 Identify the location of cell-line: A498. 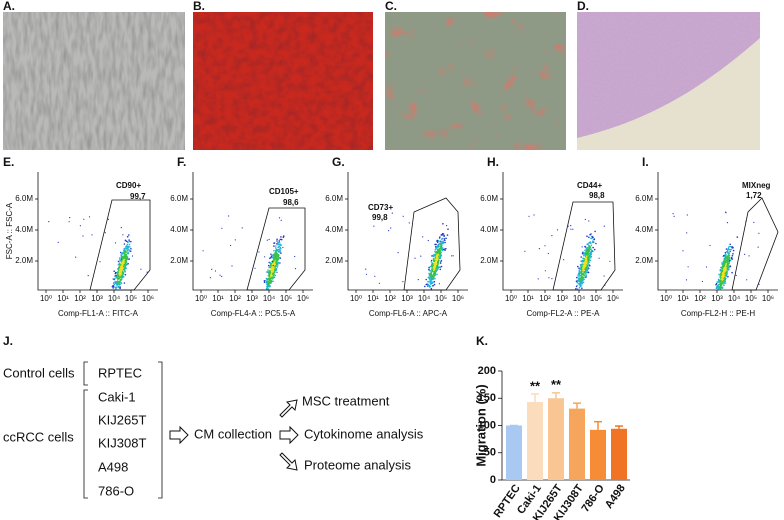
(113, 466).